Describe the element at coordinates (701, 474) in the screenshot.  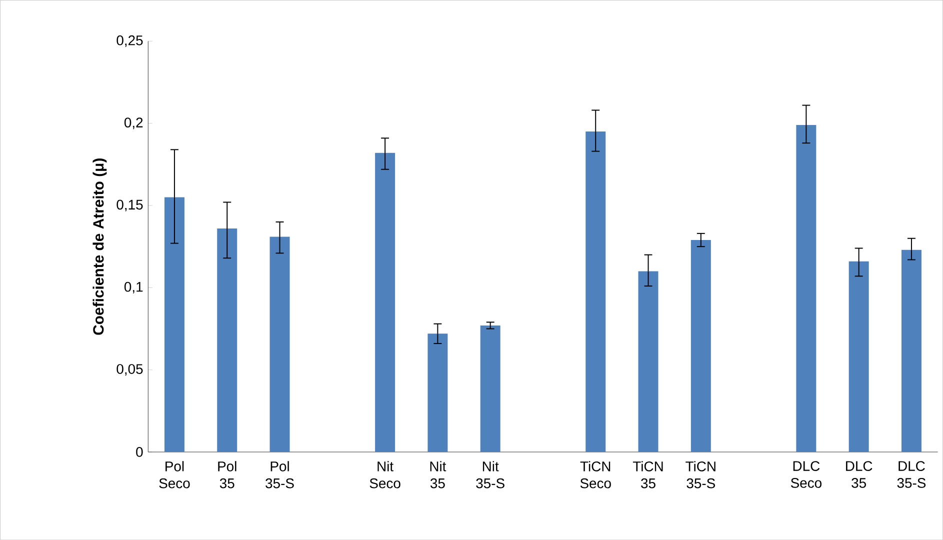
I see `x-tick-label: TiCN 35-S` at that location.